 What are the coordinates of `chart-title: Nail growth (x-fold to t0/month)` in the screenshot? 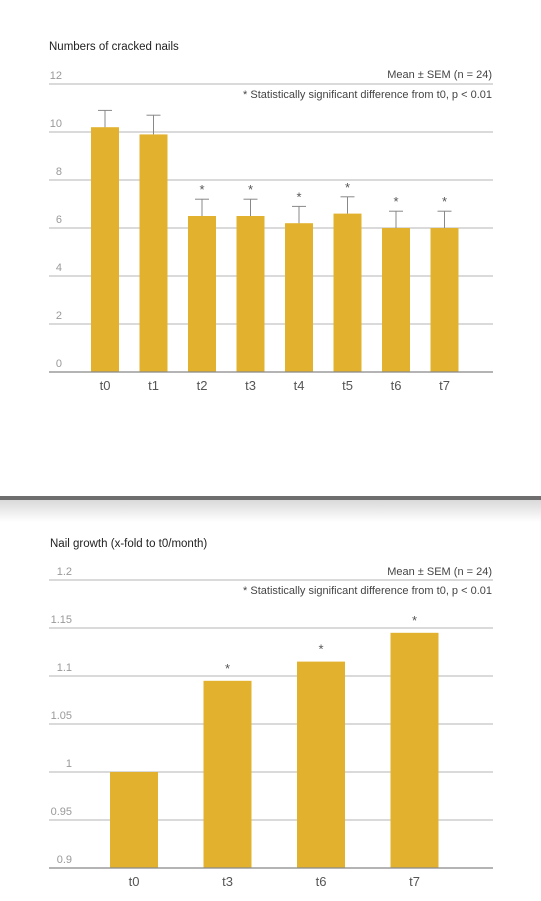 It's located at (128, 544).